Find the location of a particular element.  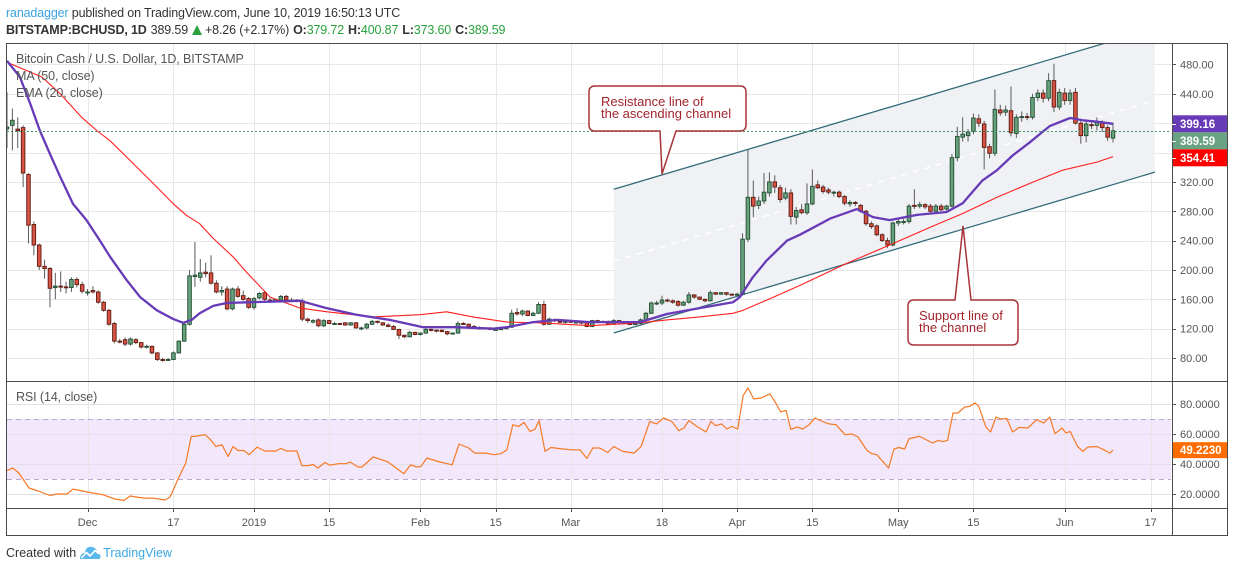

tradingview-logo-icon is located at coordinates (90, 552).